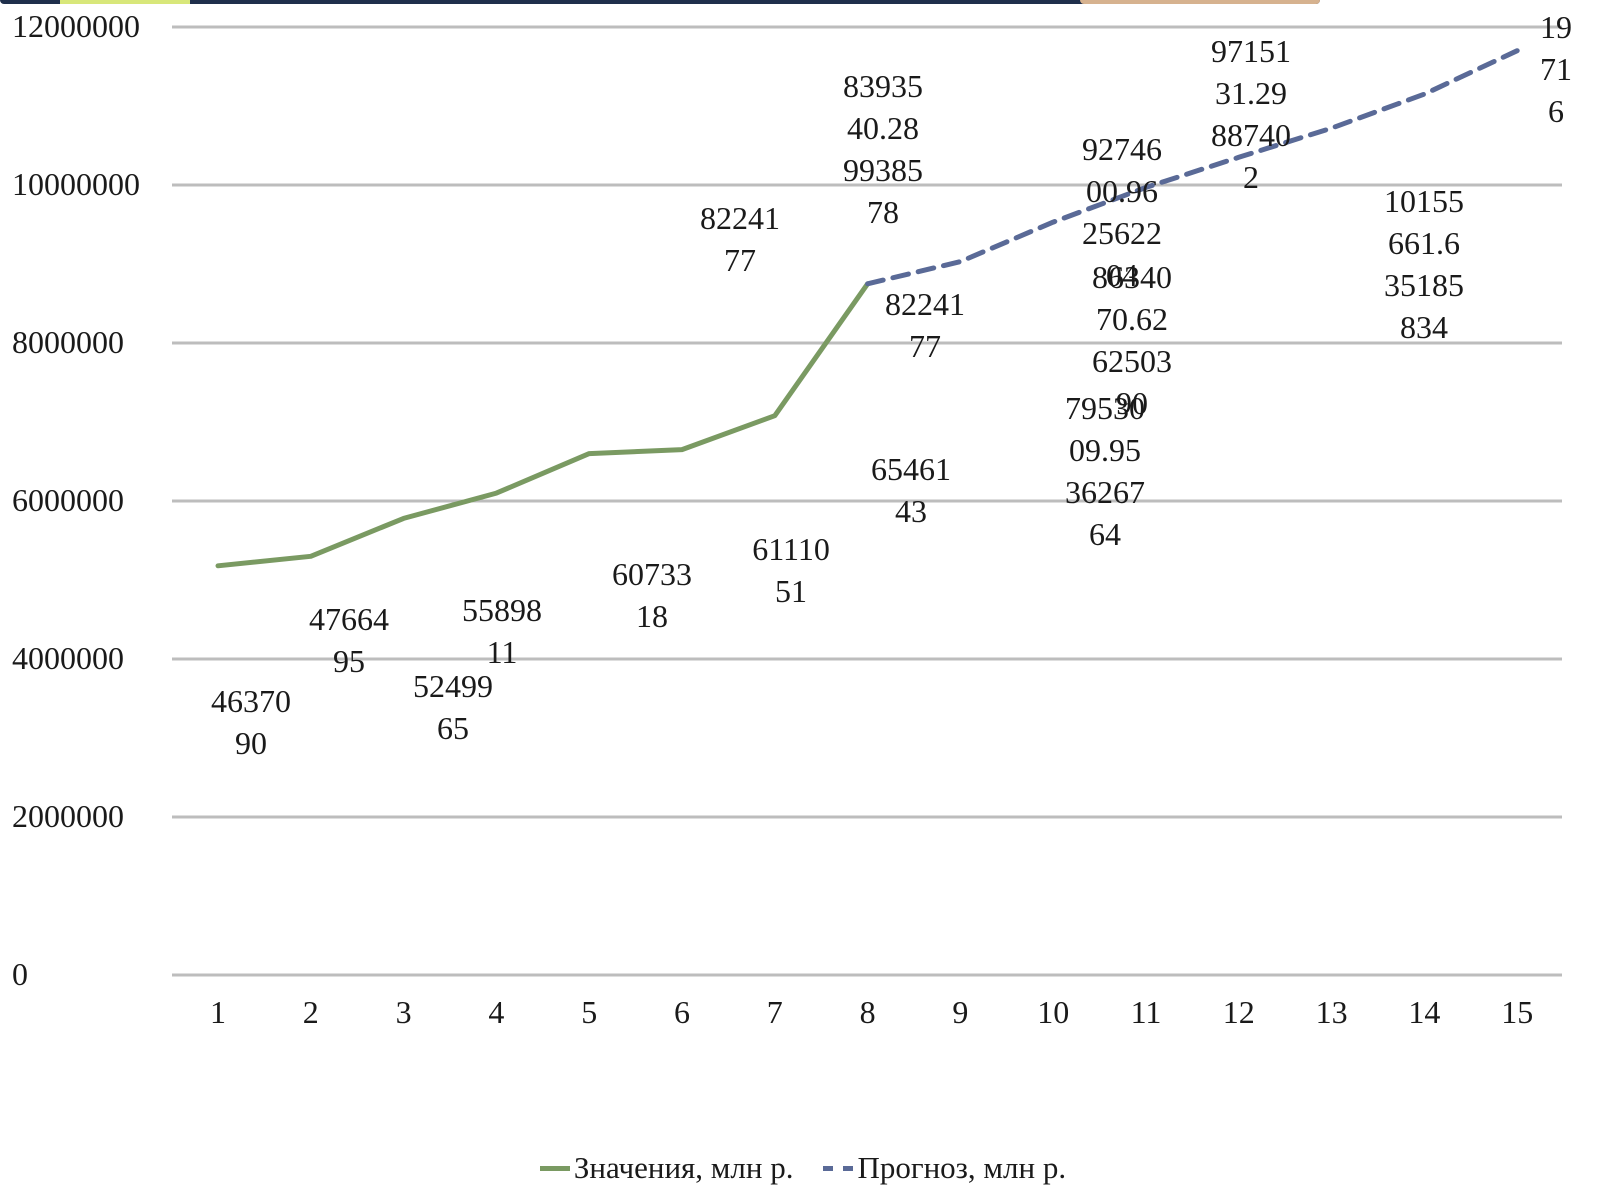 This screenshot has height=1193, width=1606. What do you see at coordinates (1122, 191) in the screenshot?
I see `data-label-line: 00.96` at bounding box center [1122, 191].